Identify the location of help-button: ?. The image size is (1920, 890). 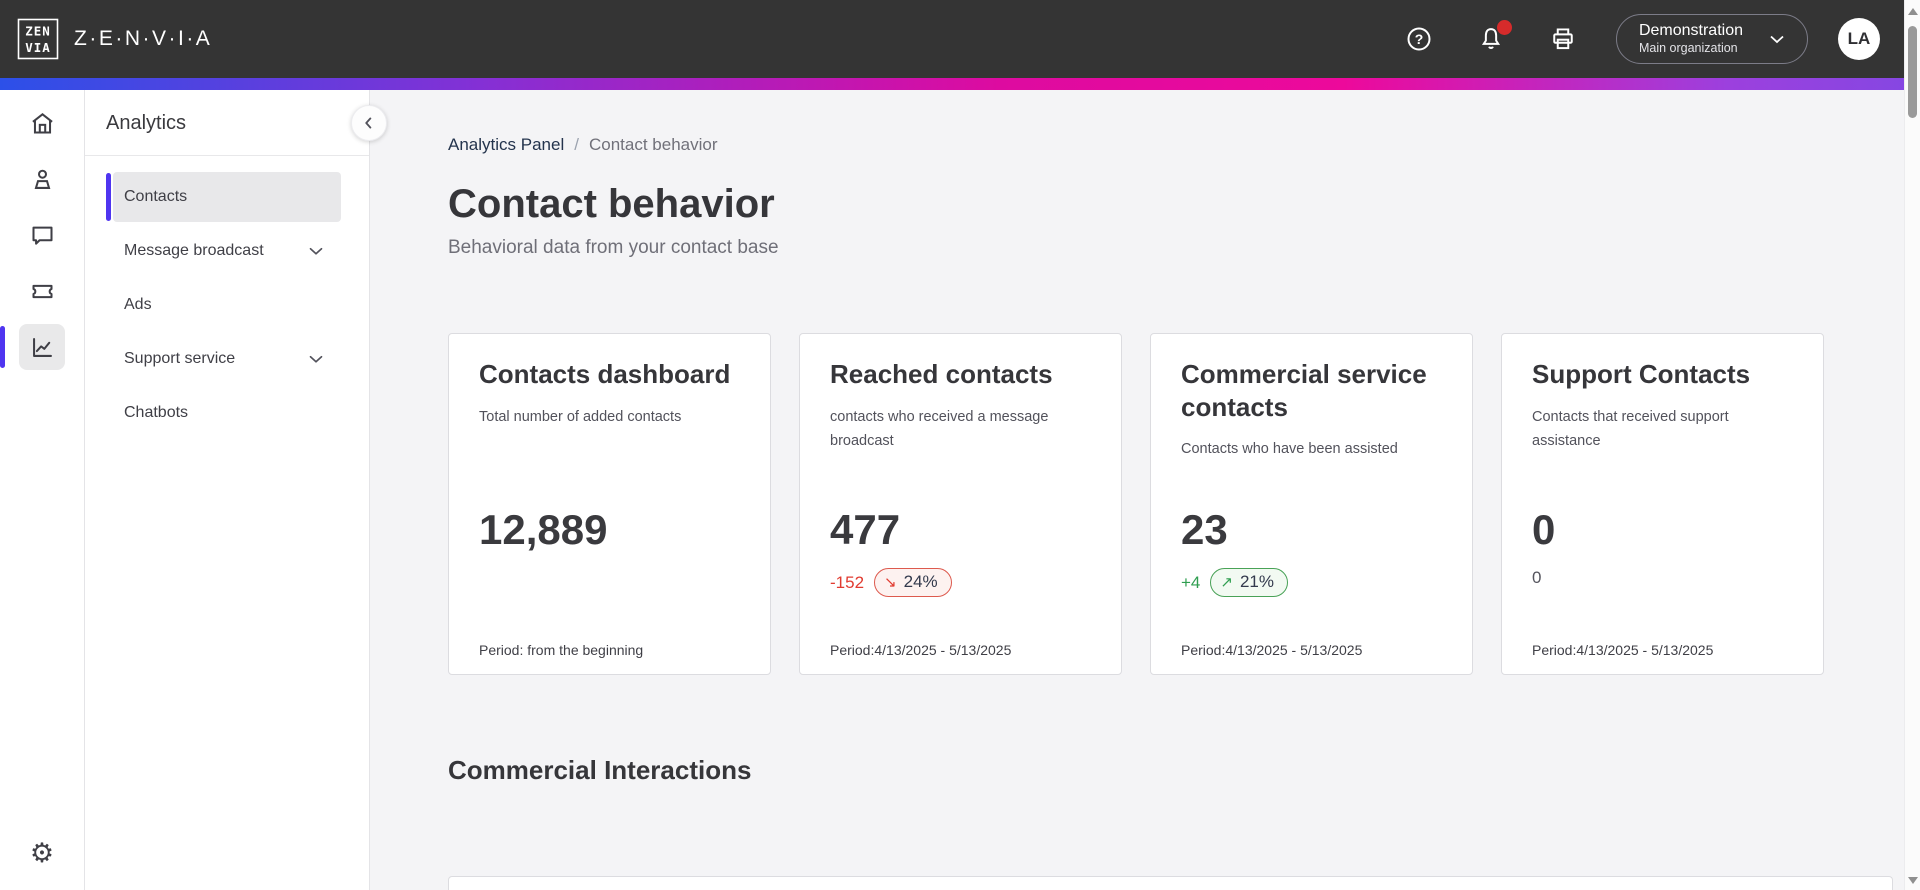
(1419, 39).